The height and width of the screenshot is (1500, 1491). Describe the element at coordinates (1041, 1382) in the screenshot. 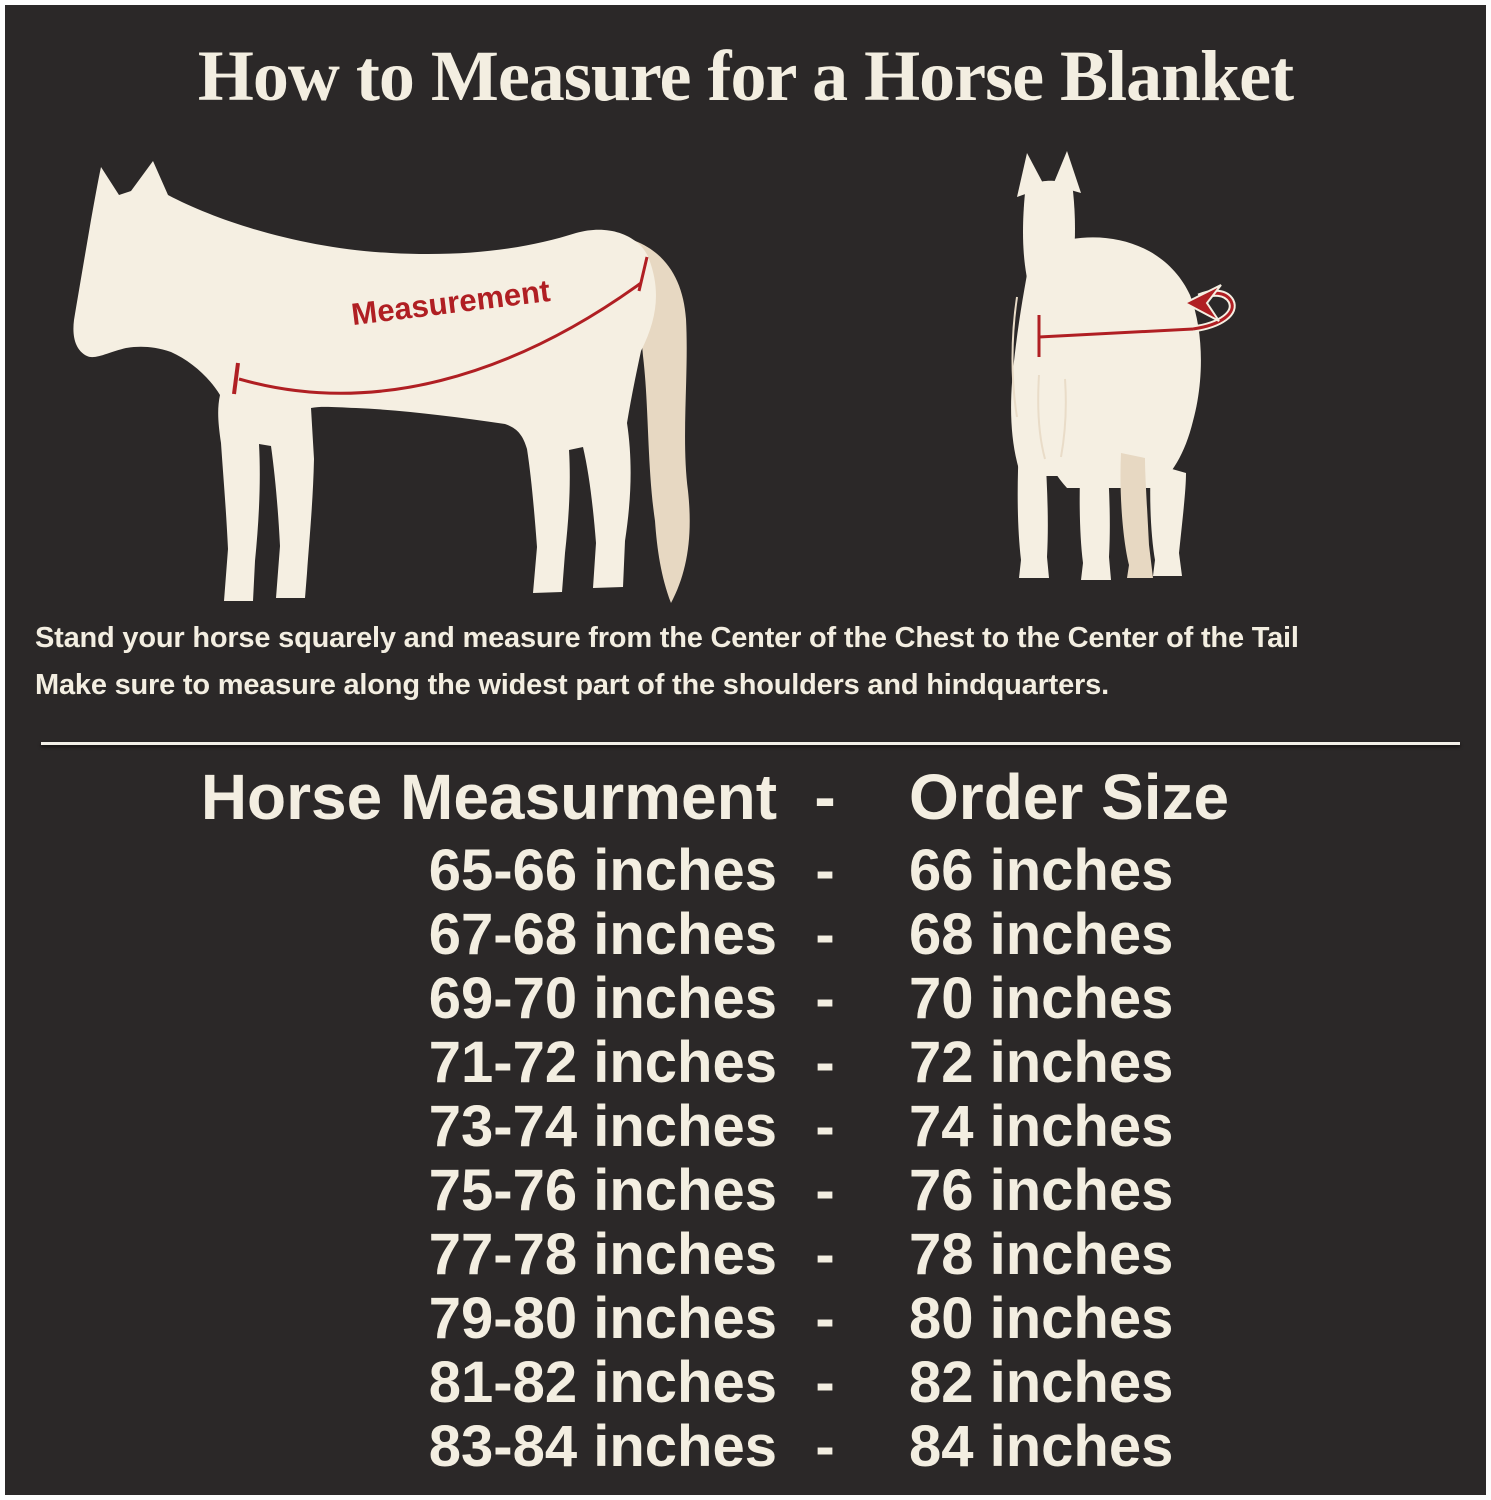

I see `row-order: 82 inches` at that location.